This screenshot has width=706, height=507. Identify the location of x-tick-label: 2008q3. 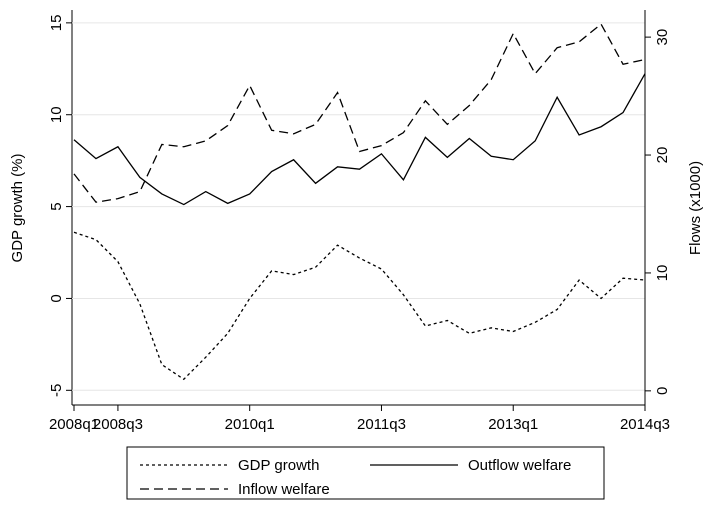
(118, 424).